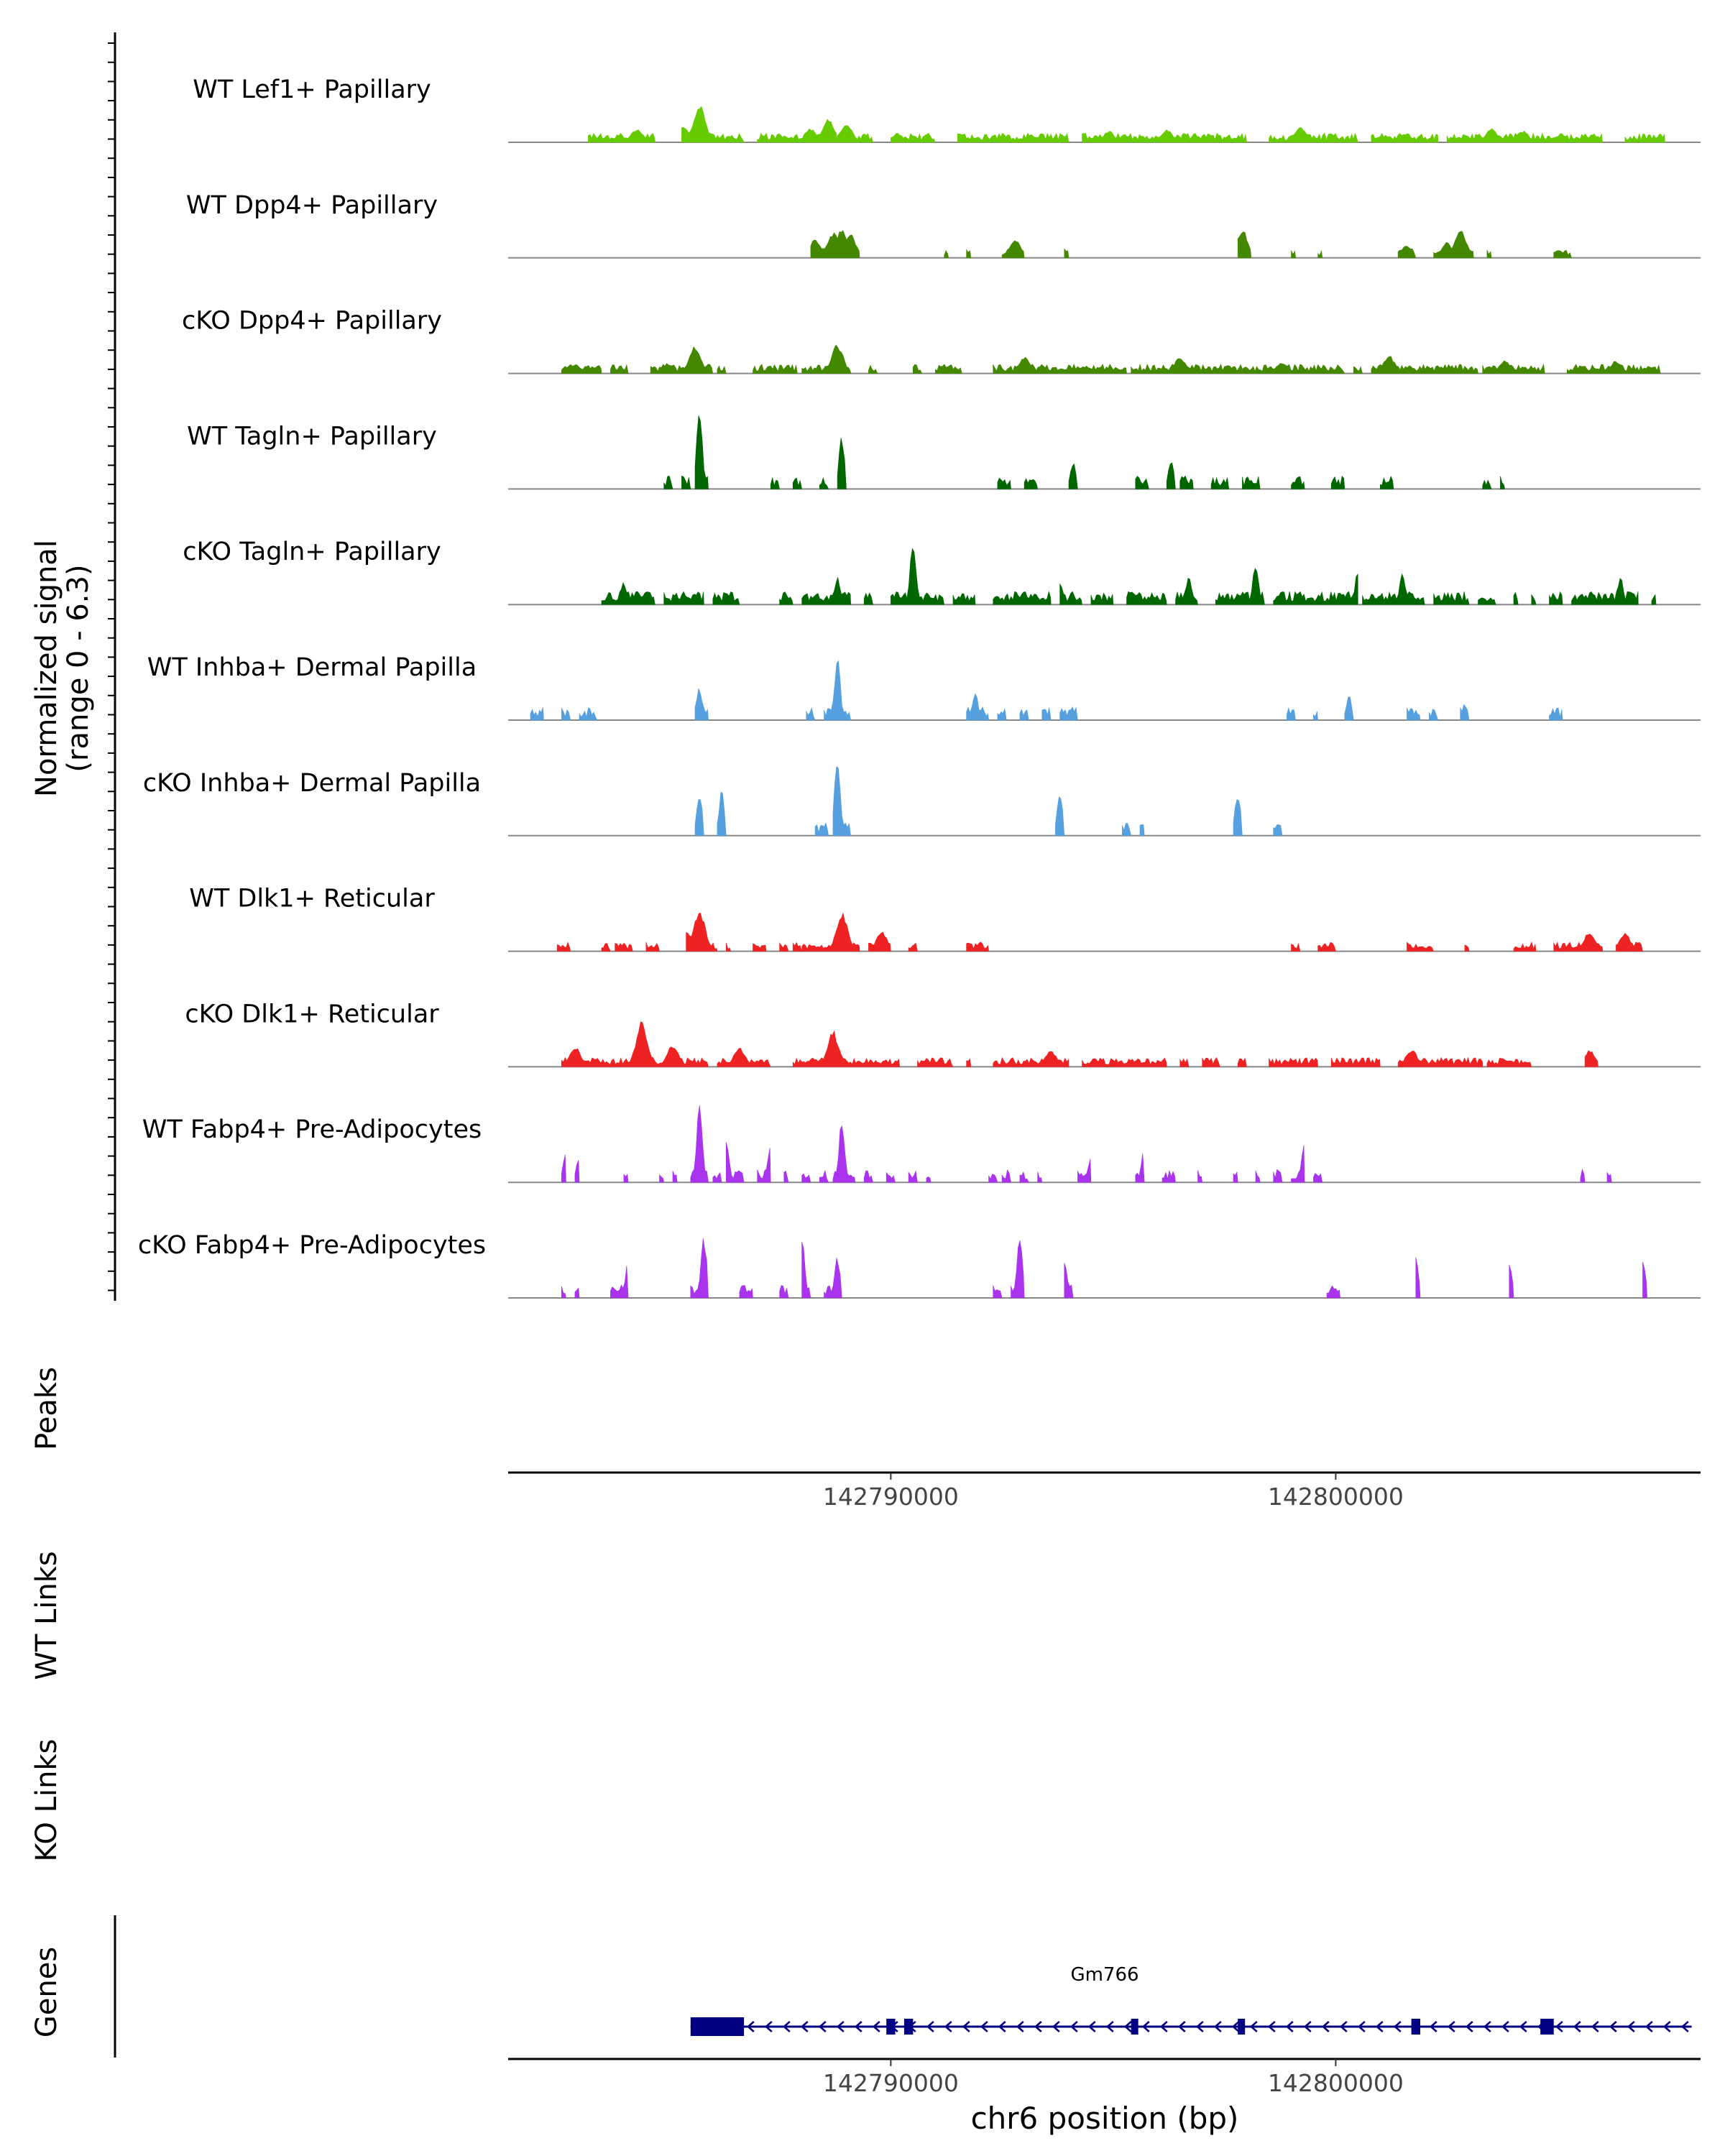 This screenshot has width=1725, height=2156. What do you see at coordinates (1336, 2083) in the screenshot?
I see `x-tick-label: 142800000` at bounding box center [1336, 2083].